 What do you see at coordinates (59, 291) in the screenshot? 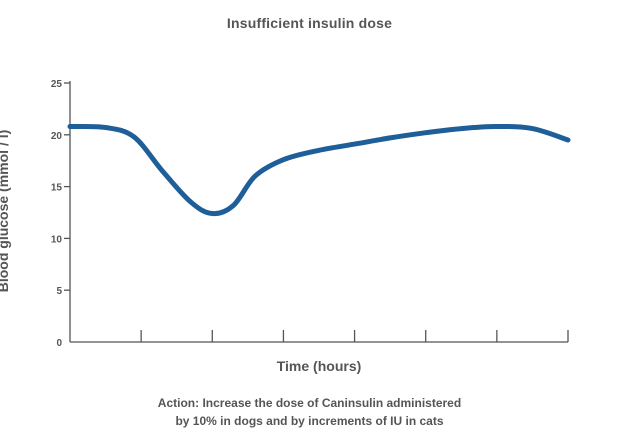
I see `y-tick-label: 5` at bounding box center [59, 291].